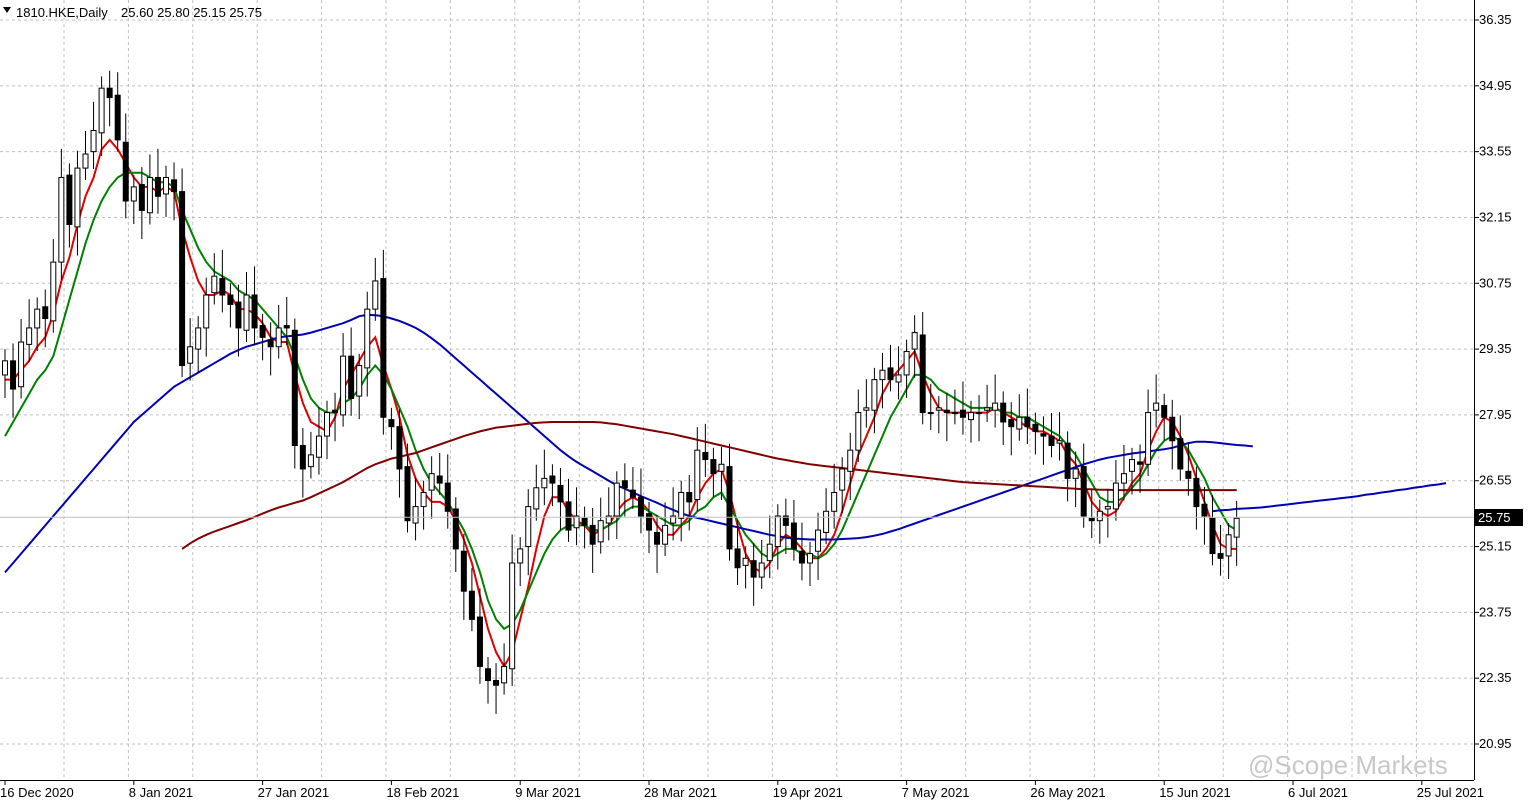 Image resolution: width=1529 pixels, height=810 pixels. I want to click on y-tick-label: 25.15, so click(1495, 546).